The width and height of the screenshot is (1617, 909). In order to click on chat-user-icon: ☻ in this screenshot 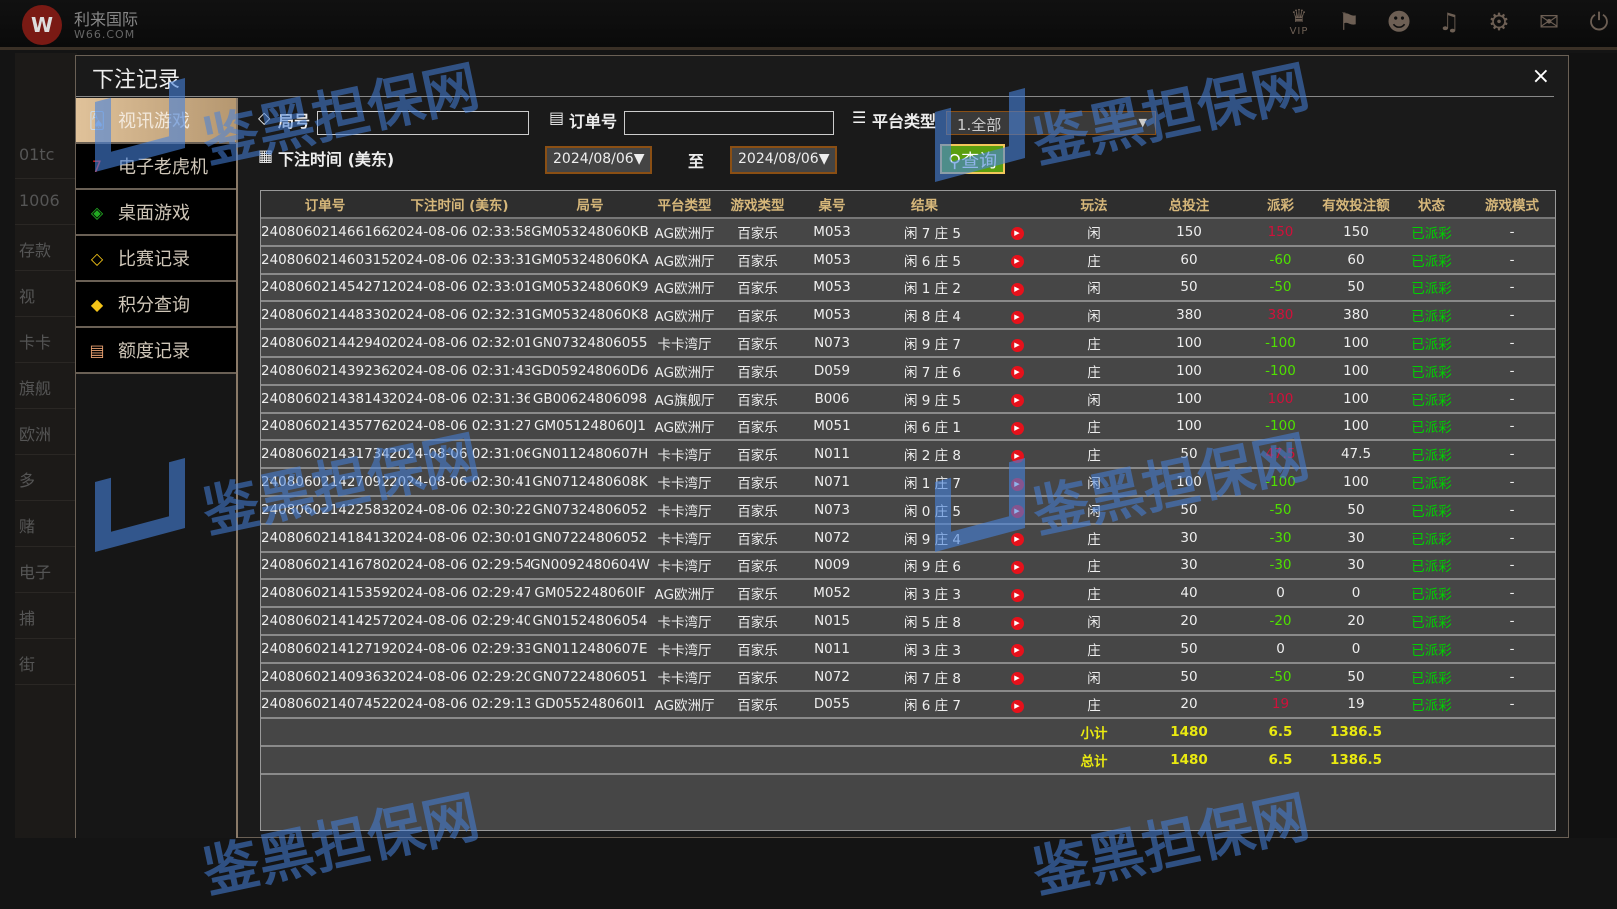, I will do `click(1399, 22)`.